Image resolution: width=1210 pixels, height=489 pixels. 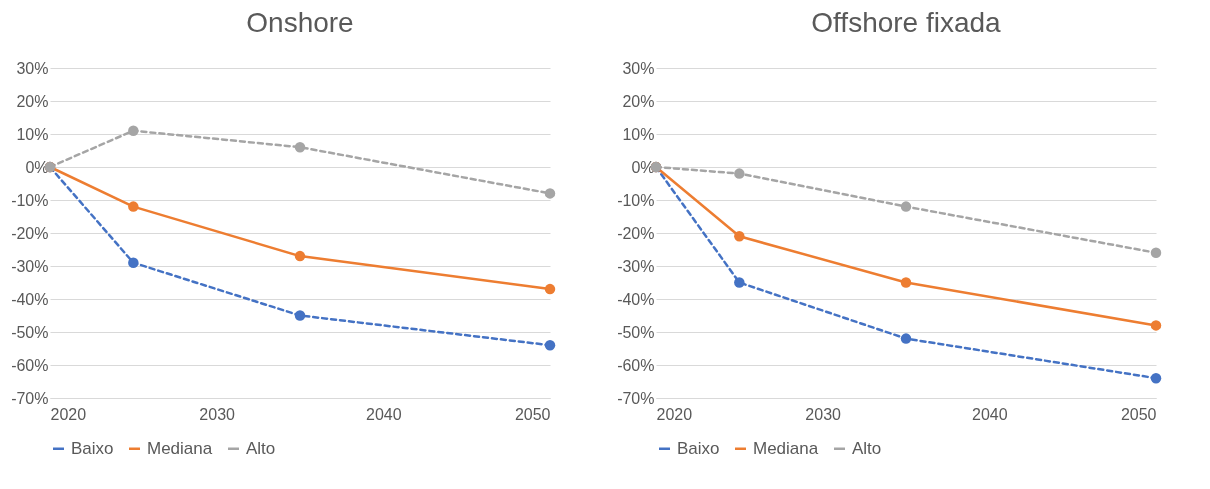 What do you see at coordinates (300, 22) in the screenshot?
I see `chart-title: Onshore` at bounding box center [300, 22].